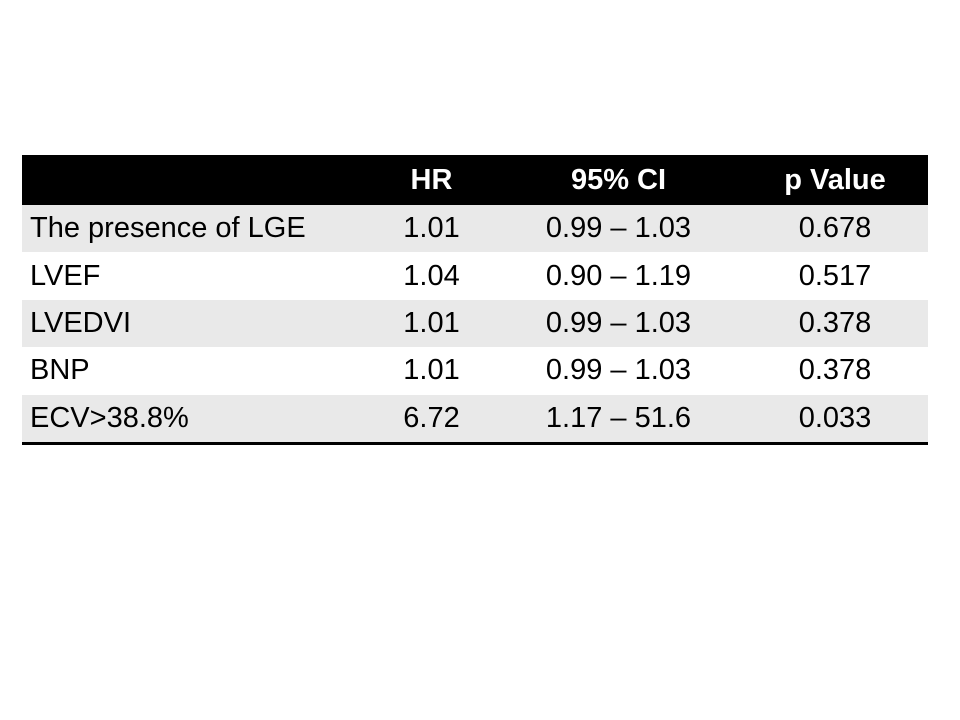 The width and height of the screenshot is (960, 720). What do you see at coordinates (81, 322) in the screenshot?
I see `variable-cell: LVEDVI` at bounding box center [81, 322].